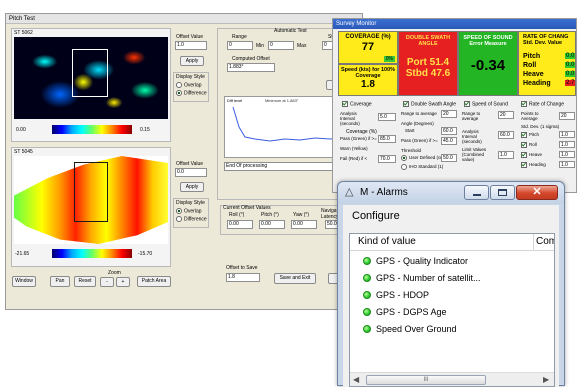  I want to click on pitch-label: Pitch (°), so click(270, 215).